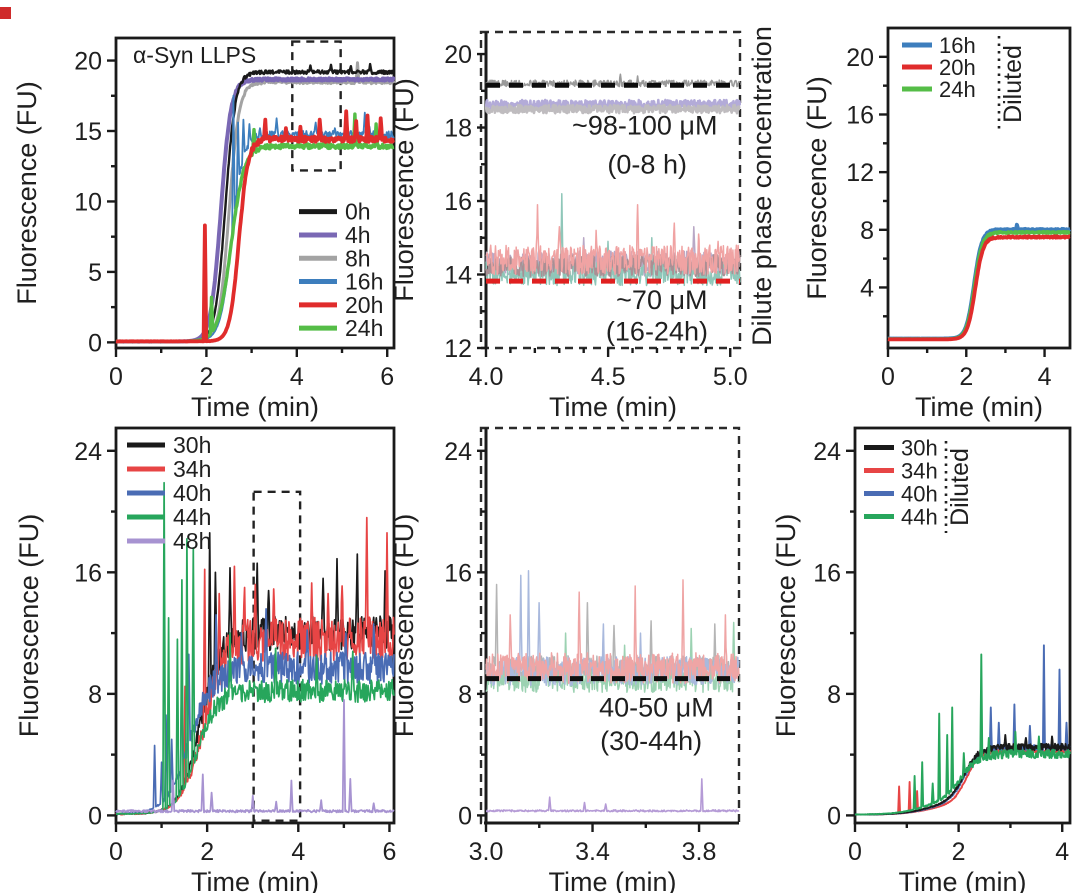  I want to click on legend-label-16h: 16h, so click(364, 282).